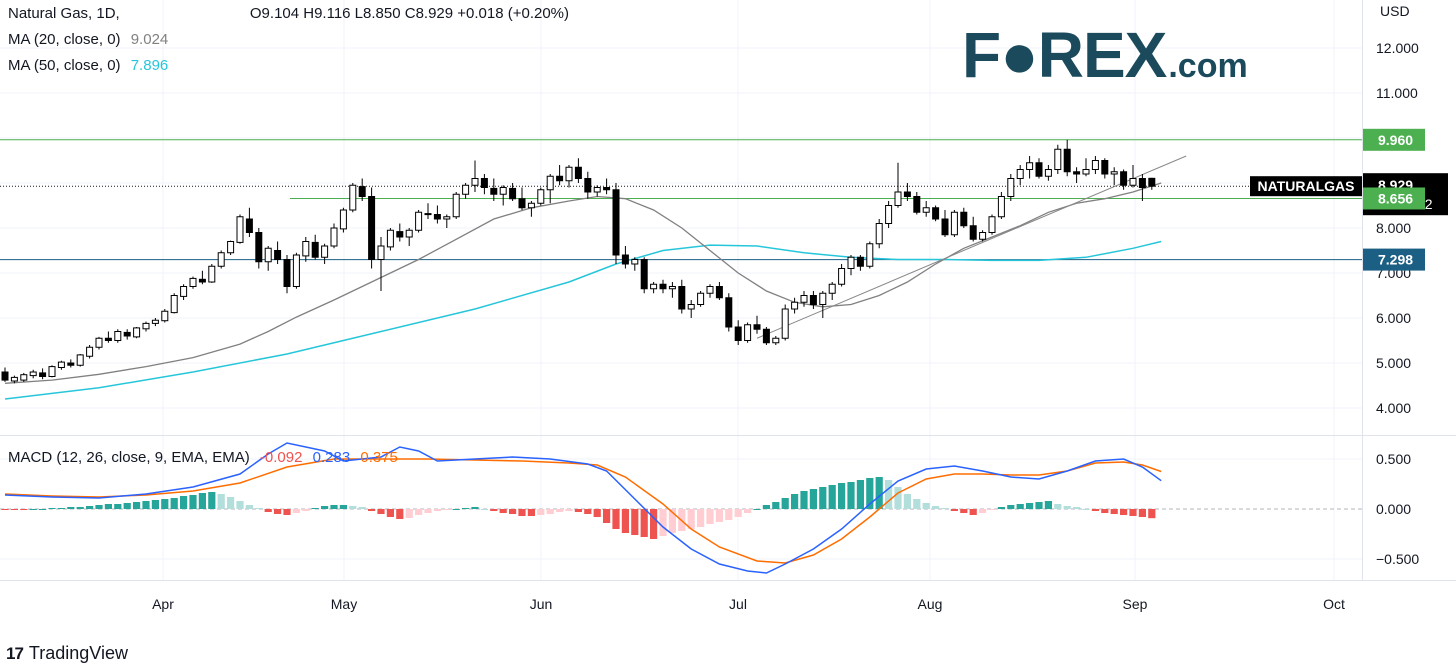  I want to click on symbol-tag-bg, so click(1306, 186).